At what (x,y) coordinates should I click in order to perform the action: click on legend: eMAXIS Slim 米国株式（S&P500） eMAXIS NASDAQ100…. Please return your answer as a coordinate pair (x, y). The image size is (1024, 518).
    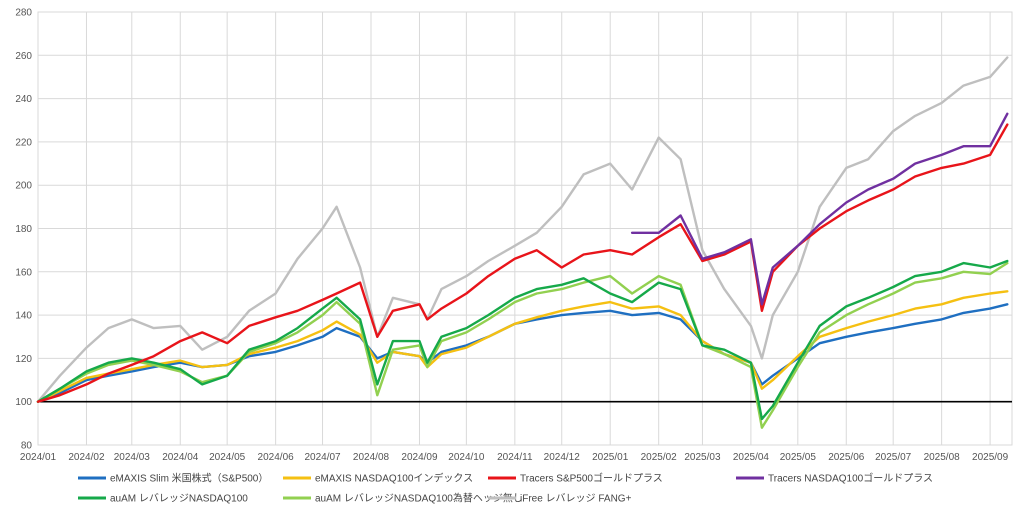
    Looking at the image, I should click on (505, 488).